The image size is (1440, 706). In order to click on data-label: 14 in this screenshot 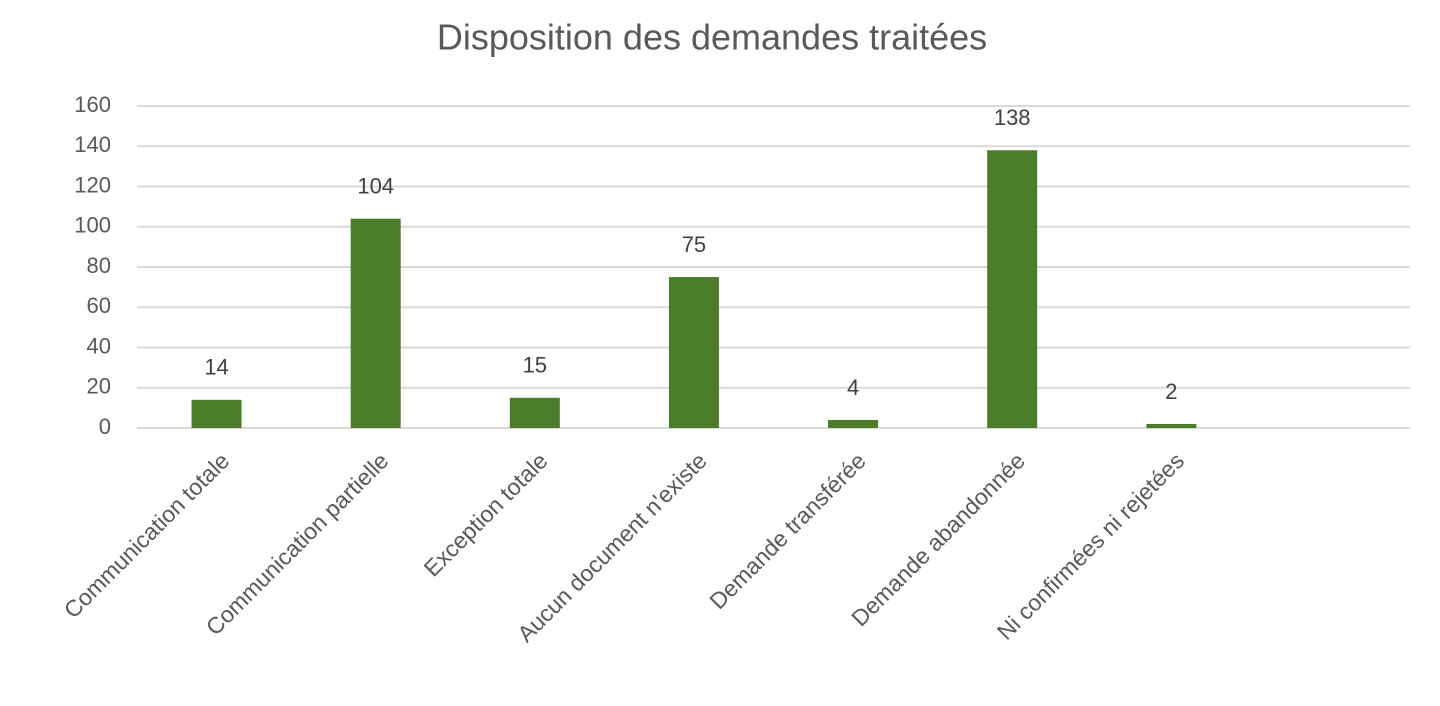, I will do `click(216, 367)`.